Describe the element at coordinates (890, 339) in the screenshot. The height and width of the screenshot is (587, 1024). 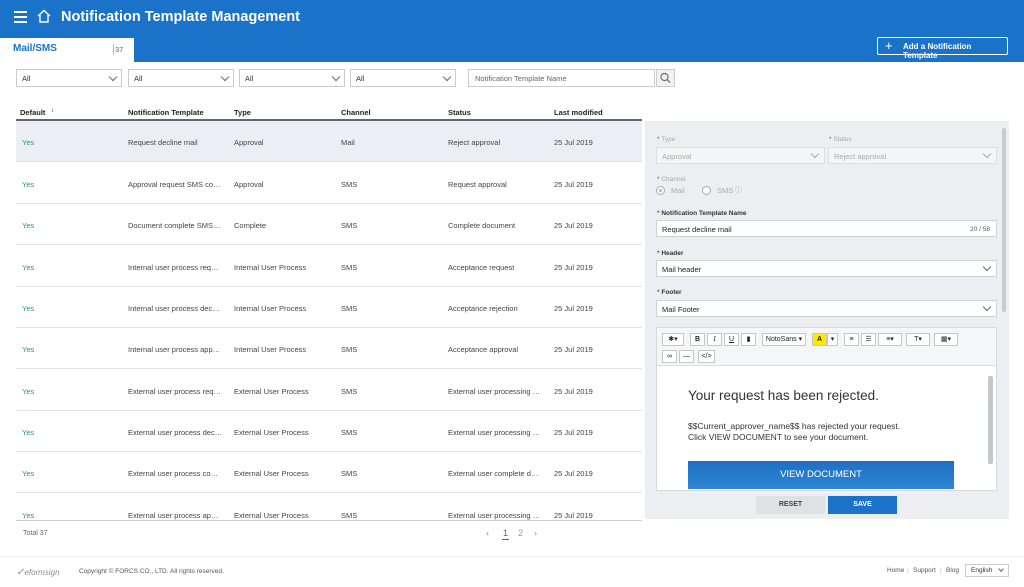
I see `align-icon: ≡▾` at that location.